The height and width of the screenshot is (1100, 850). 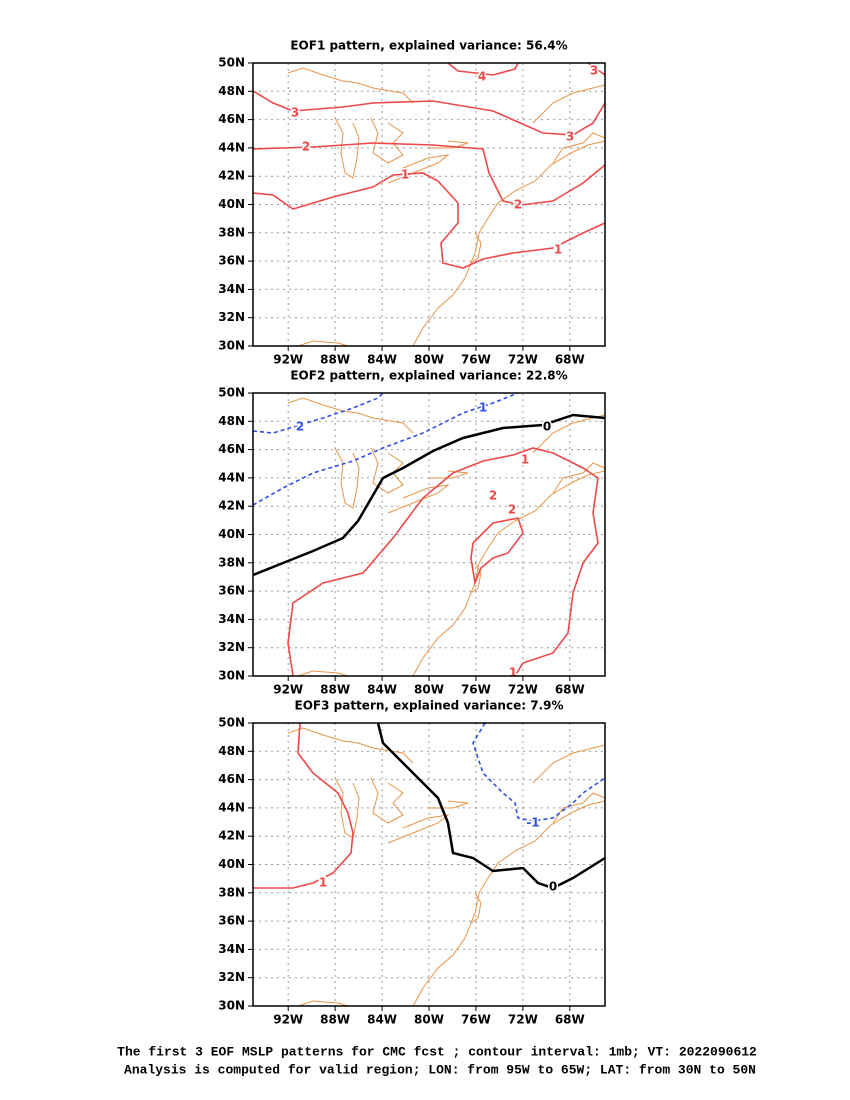 What do you see at coordinates (482, 77) in the screenshot?
I see `contour-label: 4` at bounding box center [482, 77].